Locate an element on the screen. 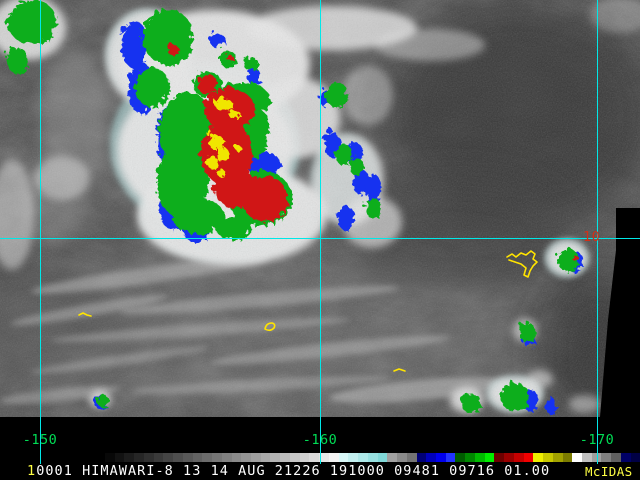 Image resolution: width=640 pixels, height=480 pixels. color-bar is located at coordinates (372, 457).